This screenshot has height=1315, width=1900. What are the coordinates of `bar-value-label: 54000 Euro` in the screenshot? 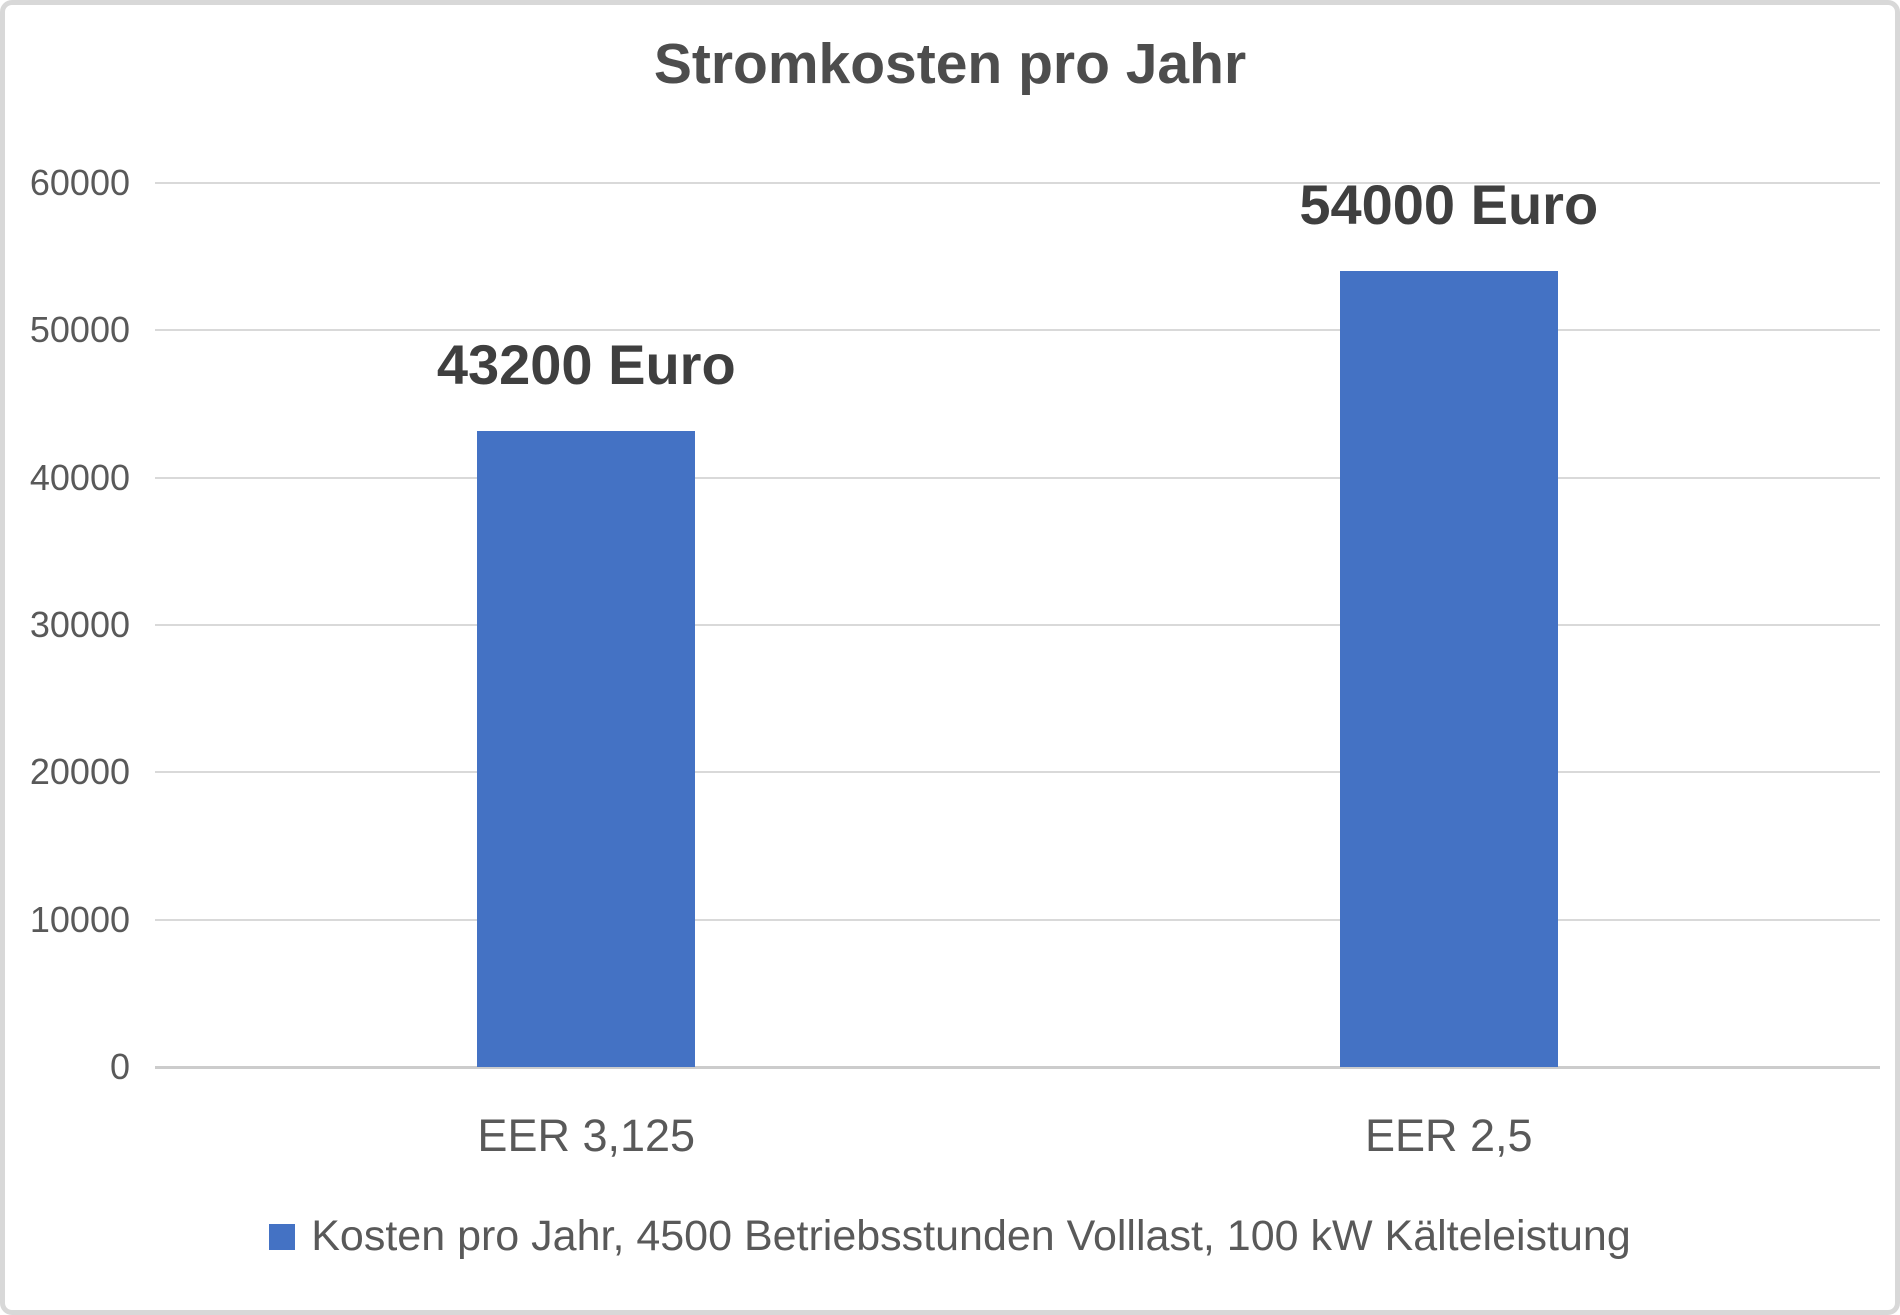 It's located at (1449, 205).